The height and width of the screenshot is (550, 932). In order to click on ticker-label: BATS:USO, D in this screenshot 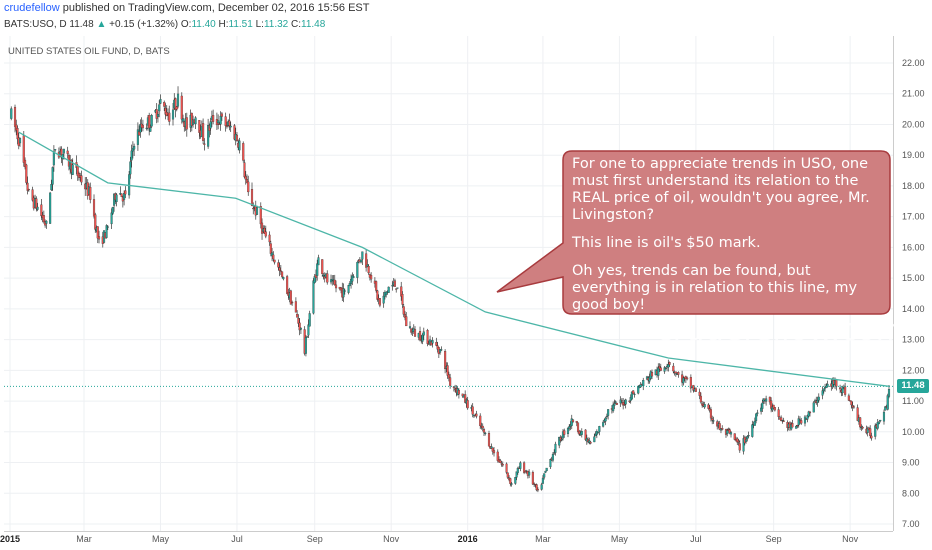, I will do `click(35, 24)`.